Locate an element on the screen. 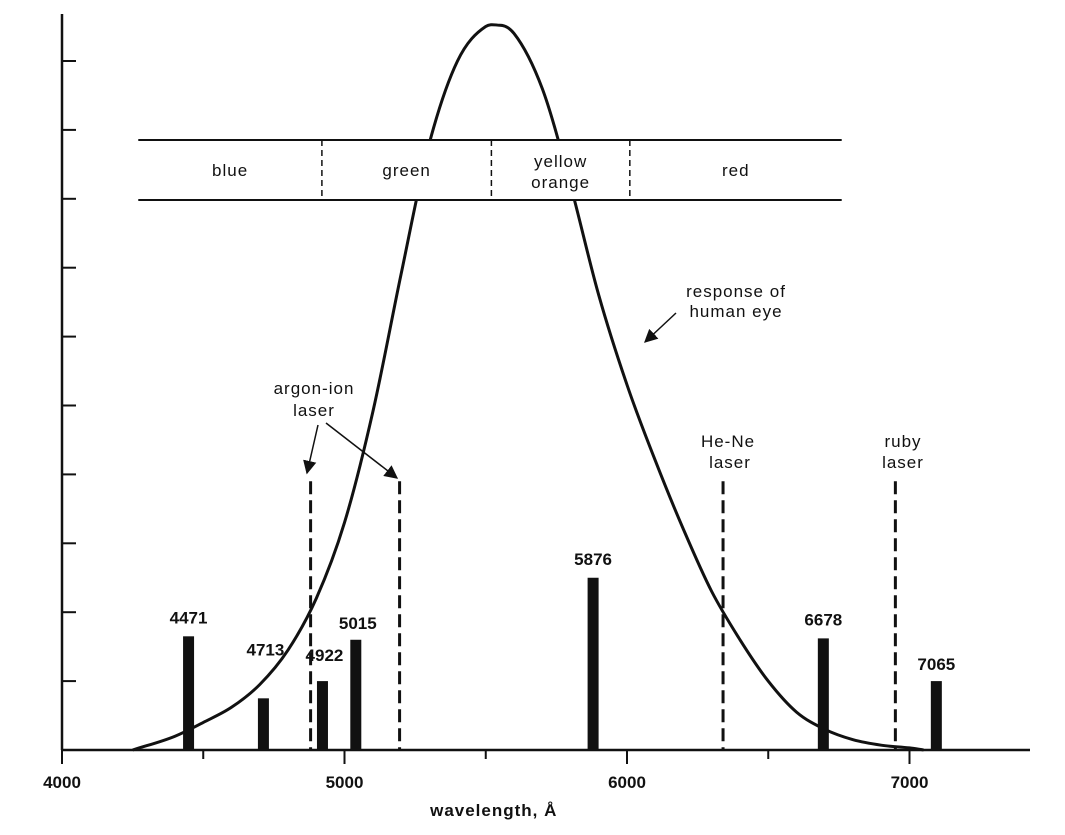 The image size is (1065, 835). ruby-label: ruby is located at coordinates (902, 441).